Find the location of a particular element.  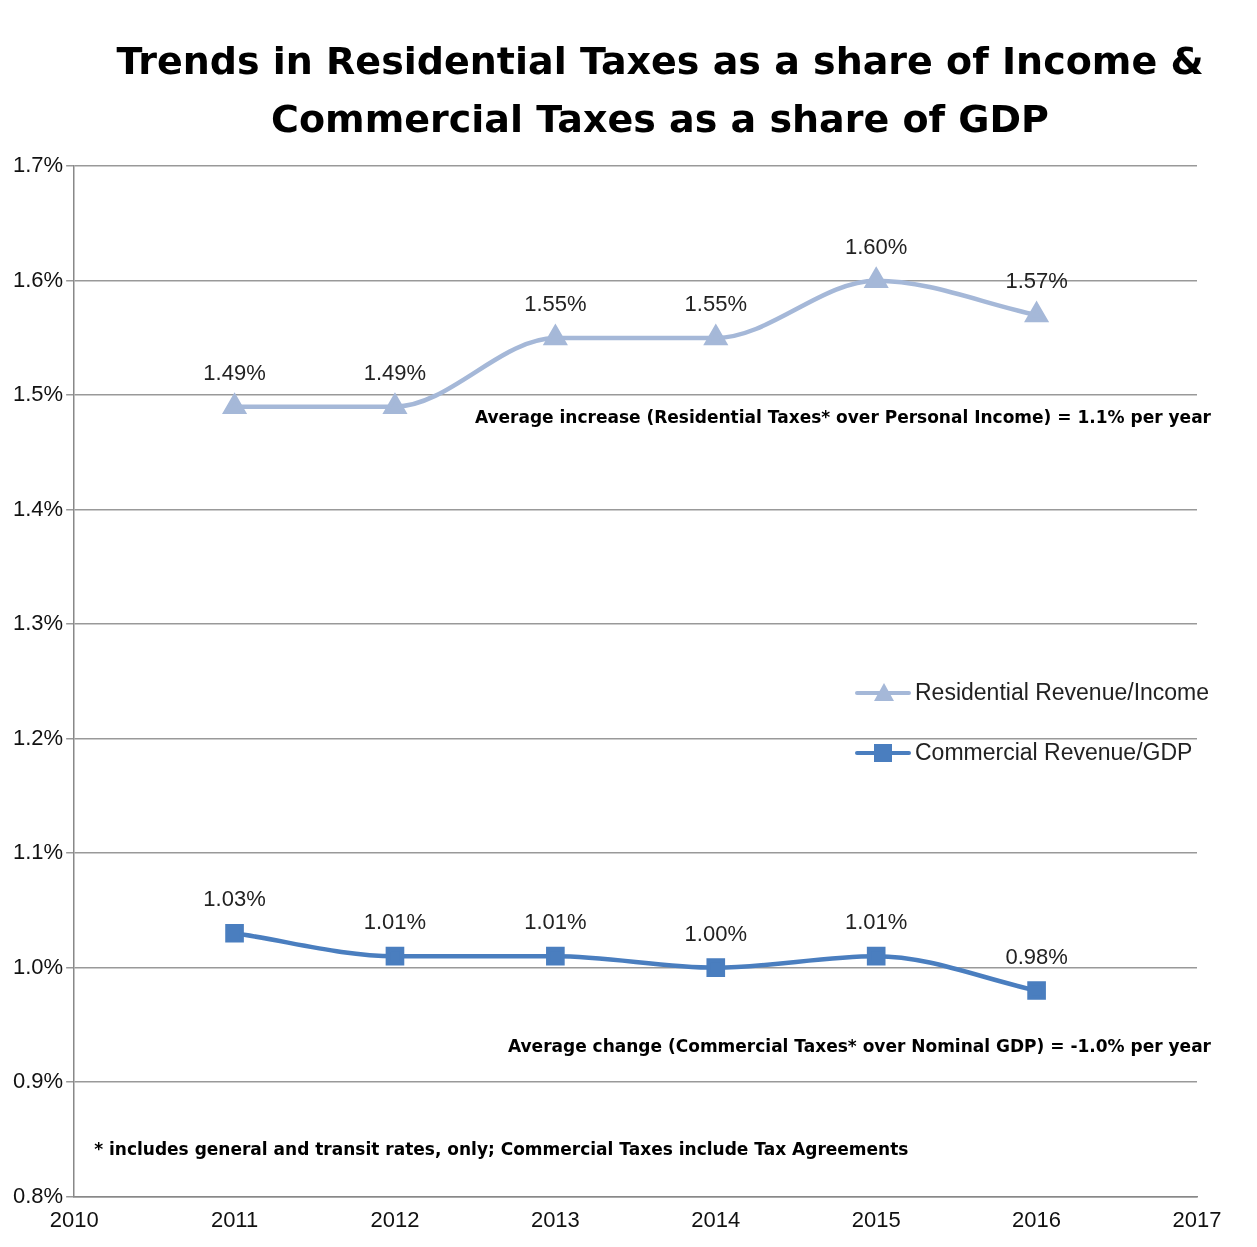

y-tick-label: 1.4% is located at coordinates (38, 508).